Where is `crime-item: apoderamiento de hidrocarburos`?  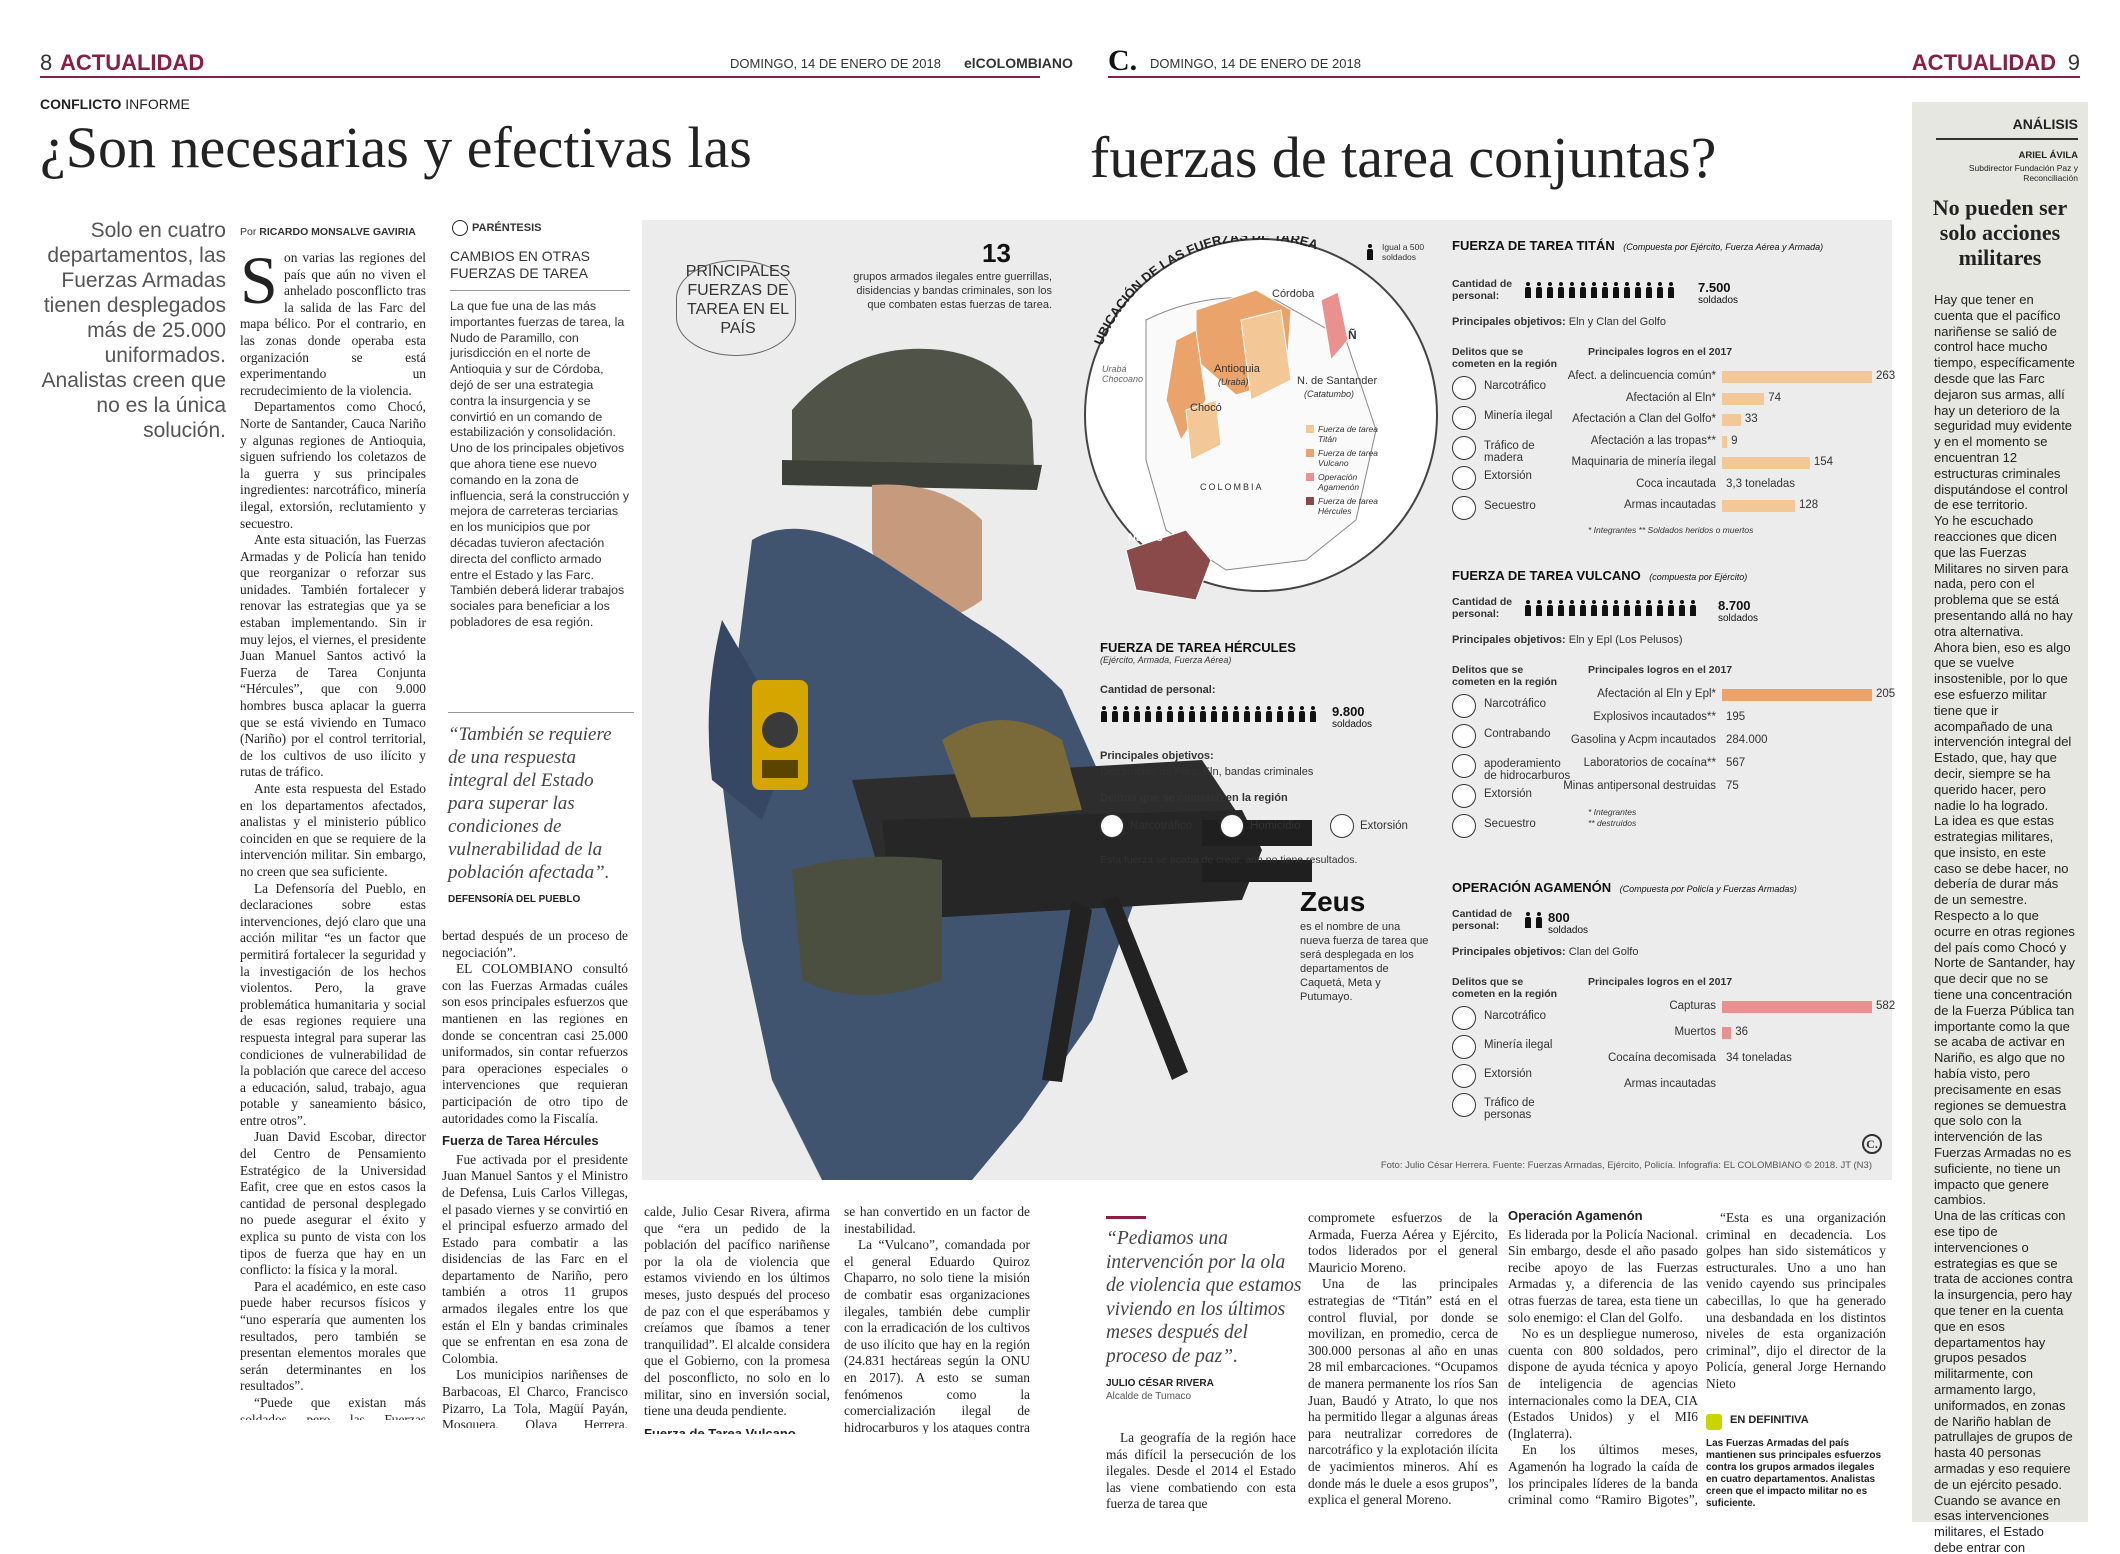 crime-item: apoderamiento de hidrocarburos is located at coordinates (1527, 770).